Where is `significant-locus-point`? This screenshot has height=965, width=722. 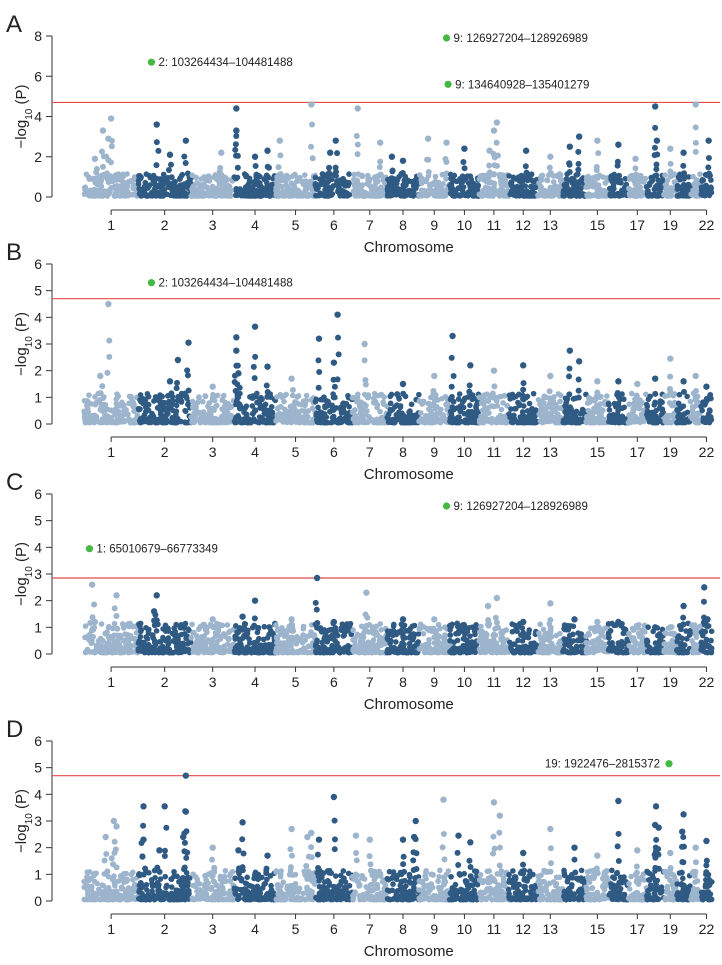 significant-locus-point is located at coordinates (151, 62).